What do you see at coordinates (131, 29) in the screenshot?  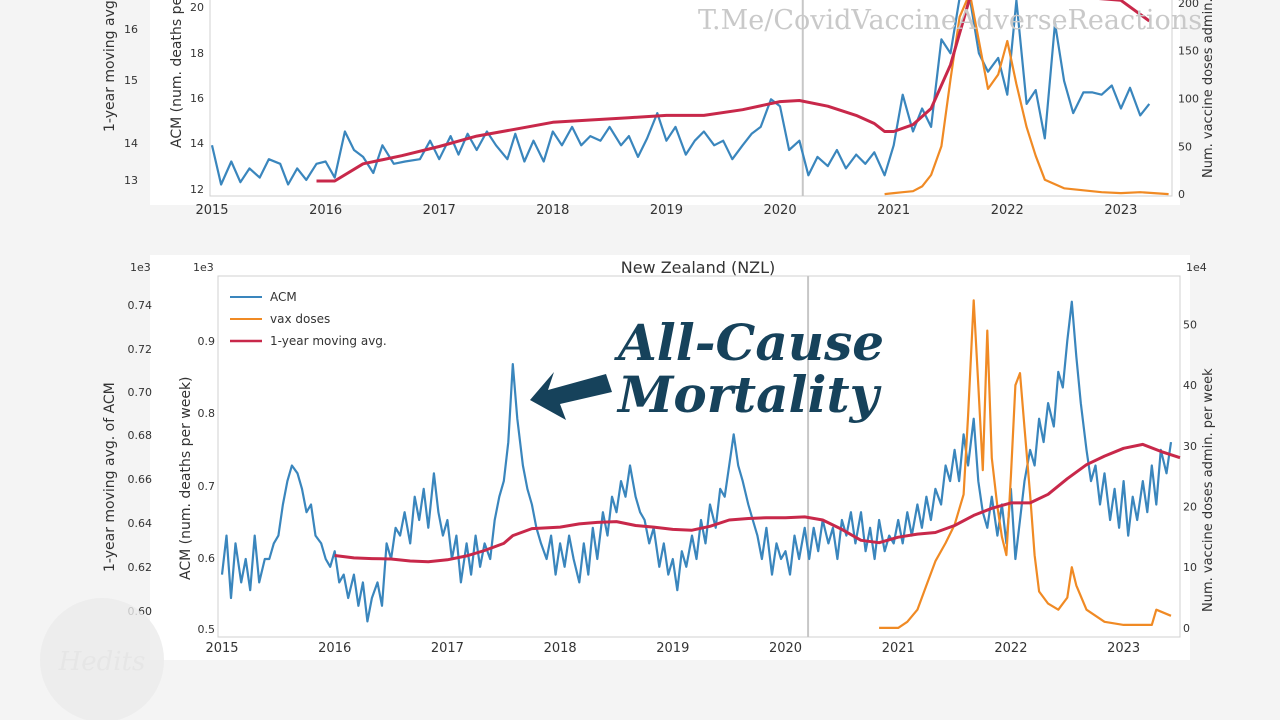 I see `outer-y-tick-label: 16` at bounding box center [131, 29].